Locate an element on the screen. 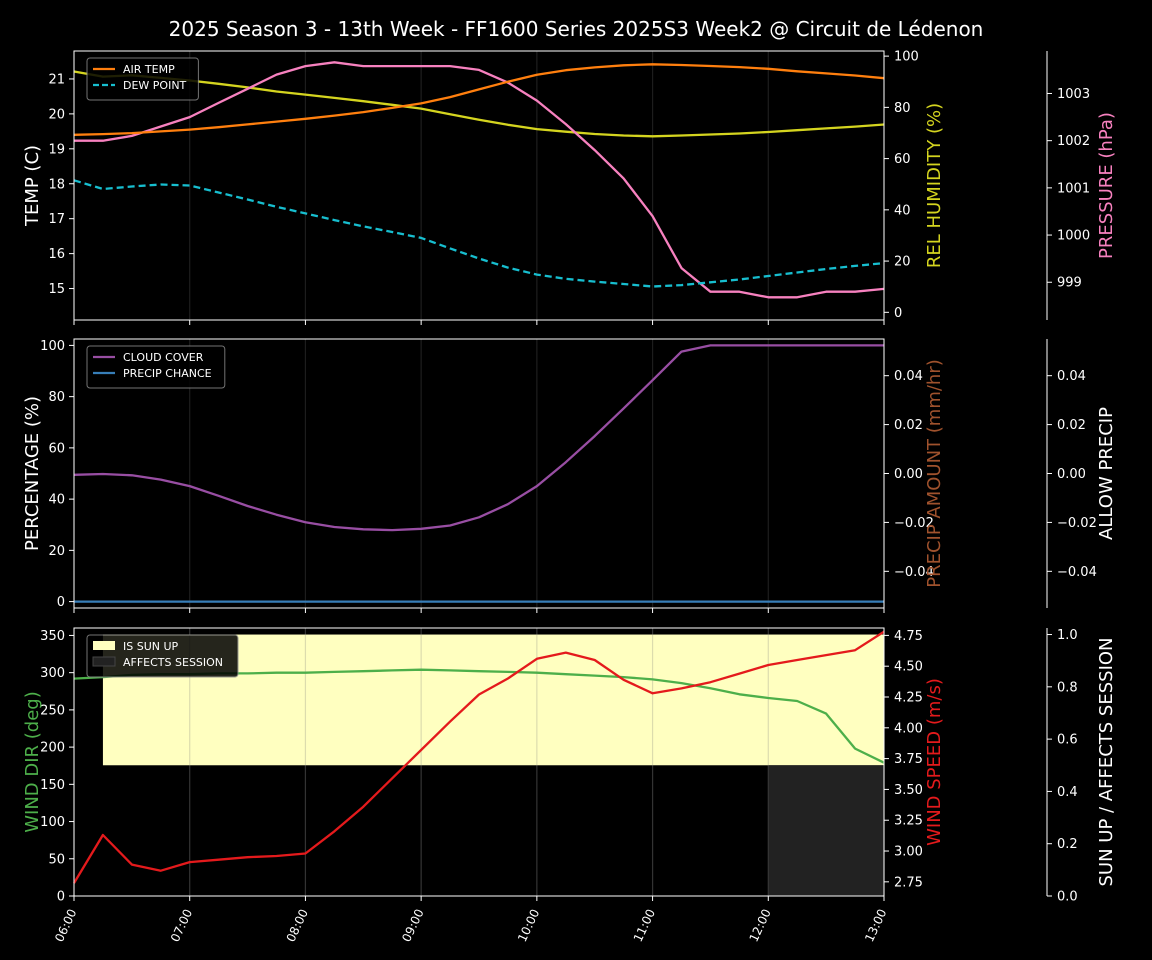  panel-2-right1-tick-label: 4.75 is located at coordinates (908, 636).